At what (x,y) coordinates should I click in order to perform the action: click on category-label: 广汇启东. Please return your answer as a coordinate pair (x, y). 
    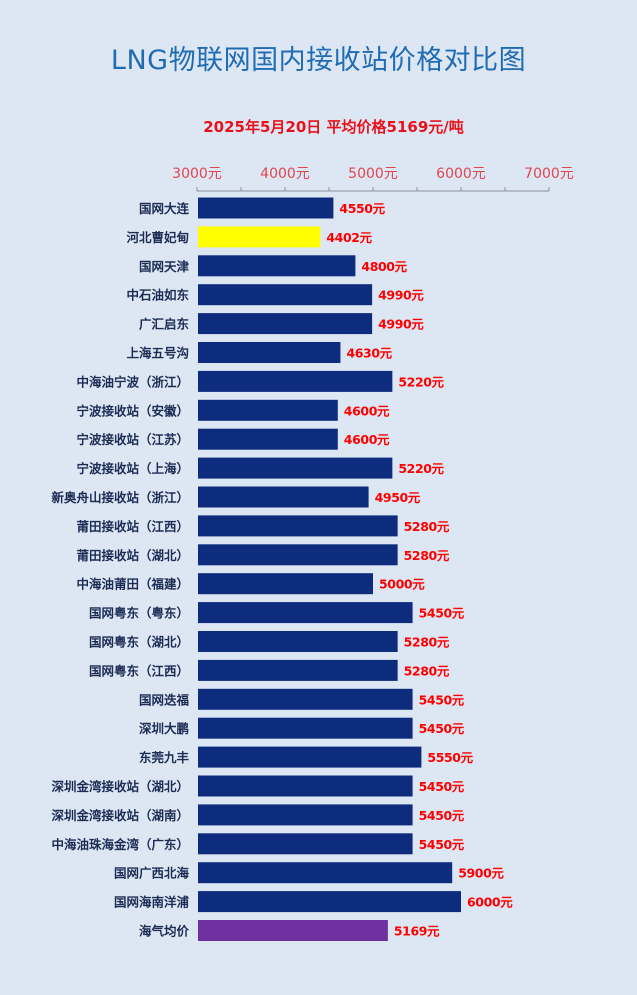
    Looking at the image, I should click on (164, 324).